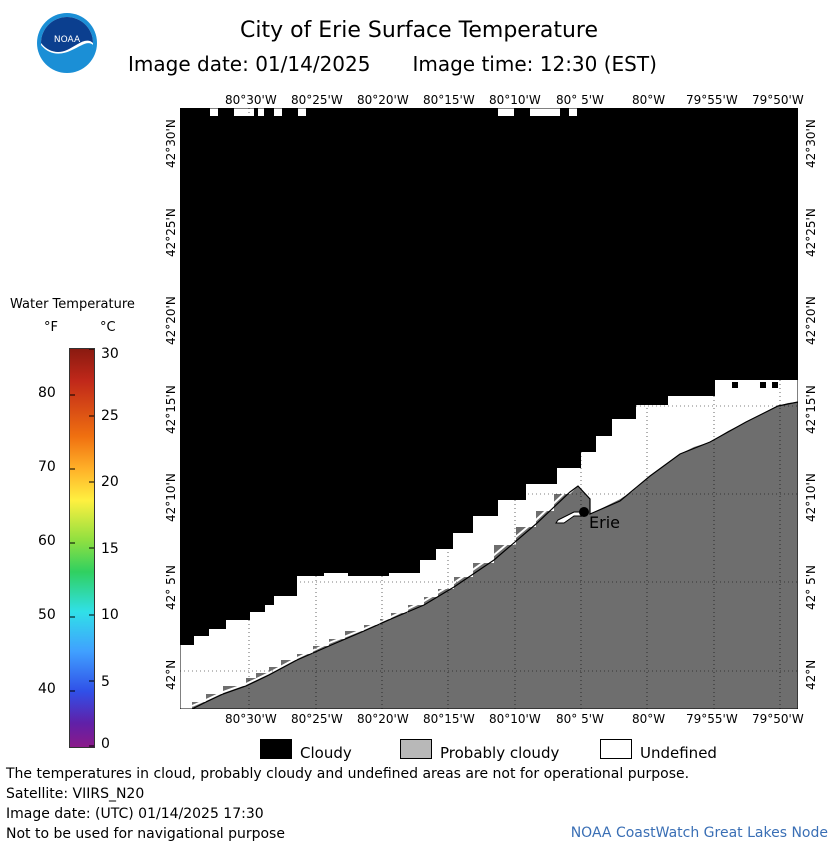  I want to click on legend-c-tick: 15, so click(110, 549).